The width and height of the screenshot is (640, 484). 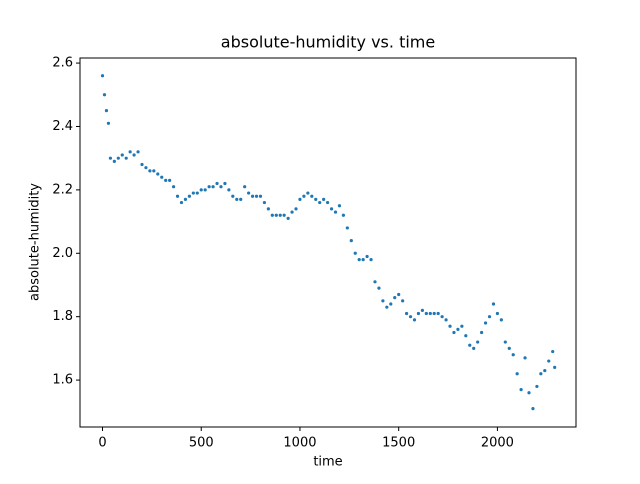 I want to click on x-tick-label: 1500, so click(x=398, y=443).